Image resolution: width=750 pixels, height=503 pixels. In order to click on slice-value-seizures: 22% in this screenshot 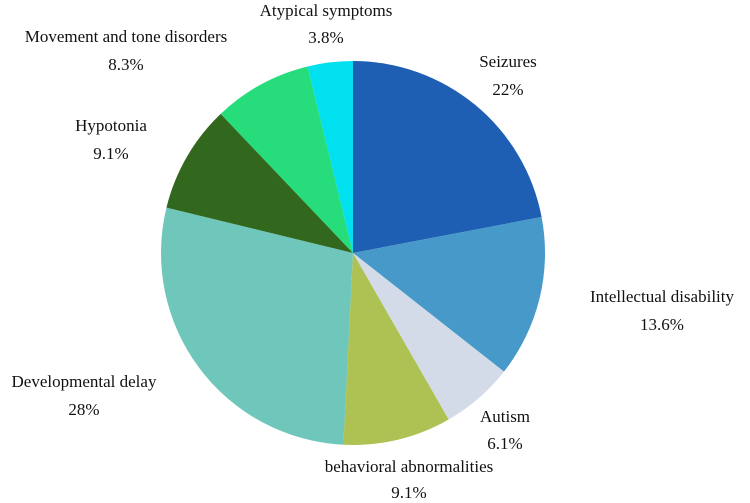, I will do `click(507, 89)`.